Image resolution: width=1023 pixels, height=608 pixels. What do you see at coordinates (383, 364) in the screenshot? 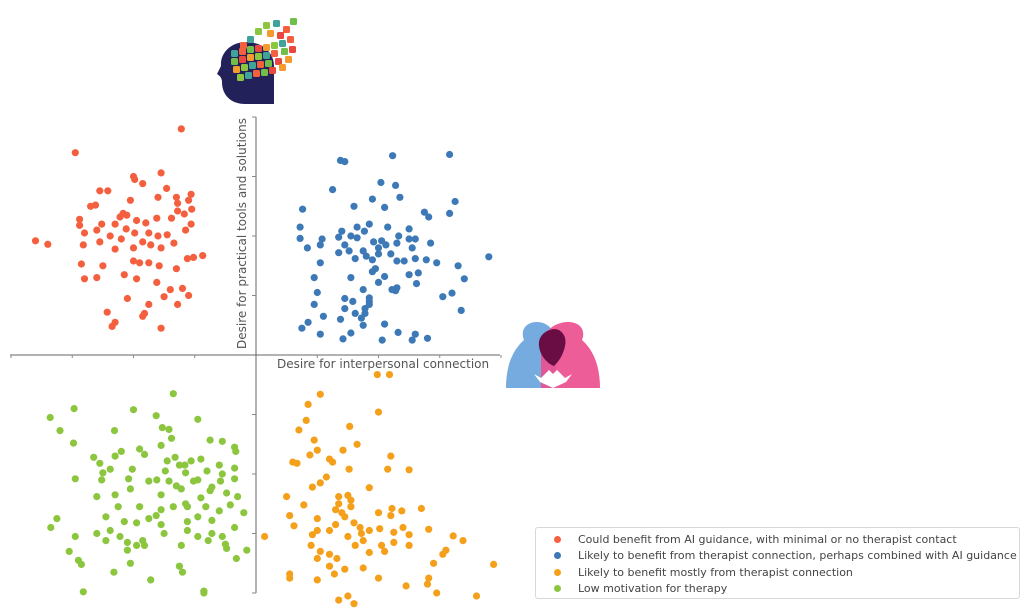
I see `x-axis-label: Desire for interpersonal connection` at bounding box center [383, 364].